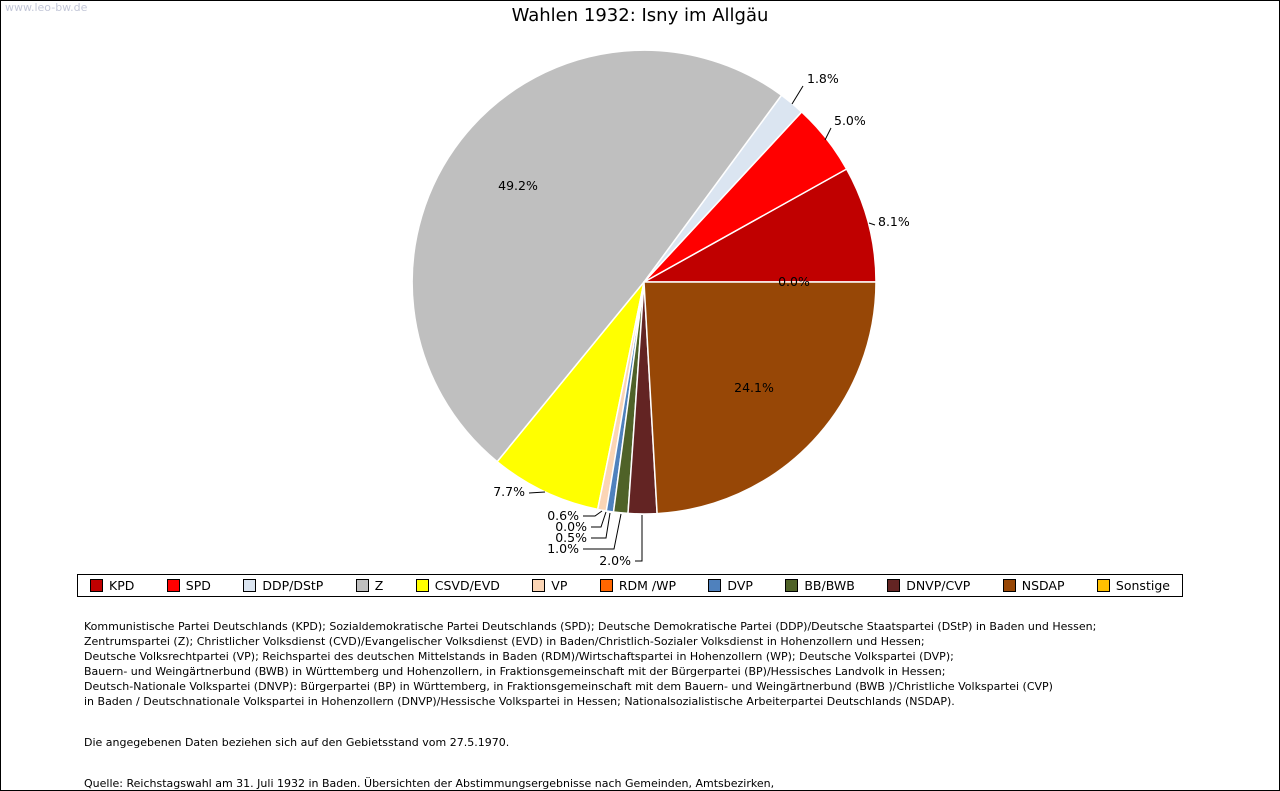  What do you see at coordinates (759, 225) in the screenshot?
I see `pie-slice-kpd` at bounding box center [759, 225].